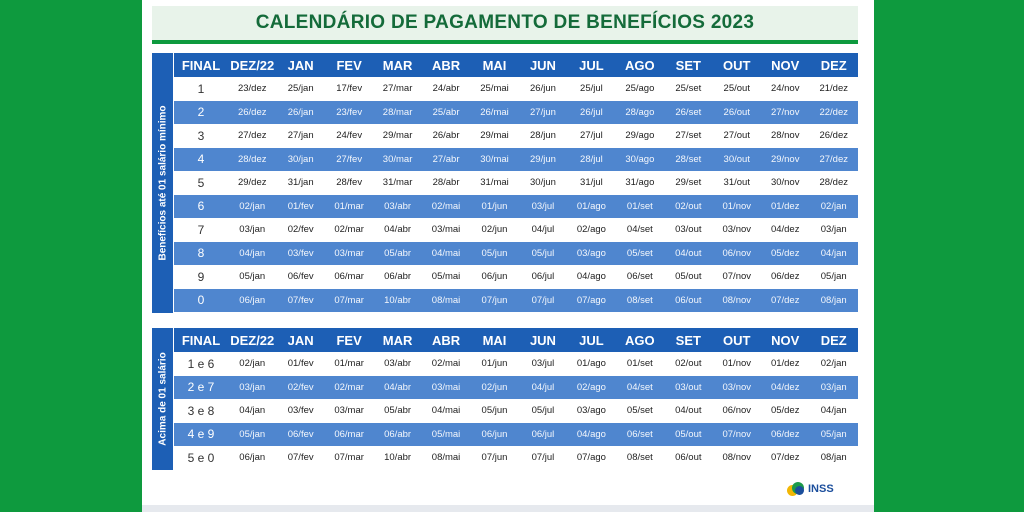  I want to click on payment-date-cell: 07/jun, so click(494, 458).